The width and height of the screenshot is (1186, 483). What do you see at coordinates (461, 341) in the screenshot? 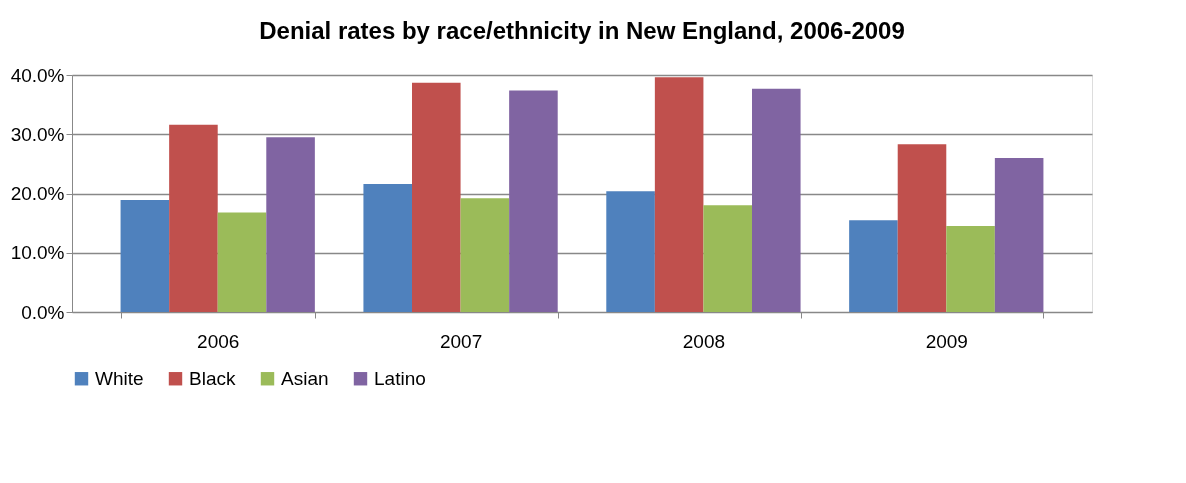
I see `x-tick-label: 2007` at bounding box center [461, 341].